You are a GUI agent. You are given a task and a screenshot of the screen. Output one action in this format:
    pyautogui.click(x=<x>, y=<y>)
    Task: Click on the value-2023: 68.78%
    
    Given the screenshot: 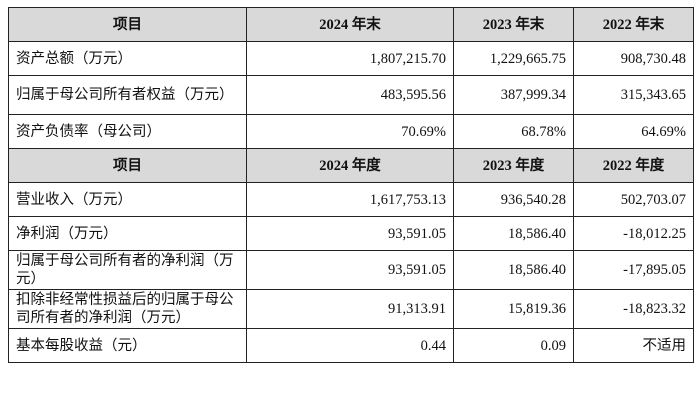 What is the action you would take?
    pyautogui.click(x=513, y=131)
    